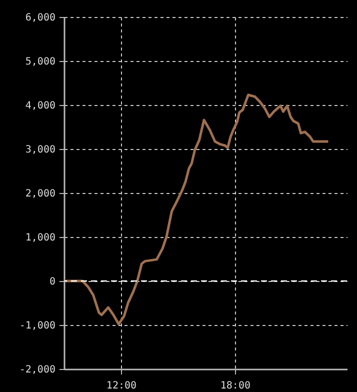  What do you see at coordinates (40, 18) in the screenshot?
I see `y-tick-label: 6,000` at bounding box center [40, 18].